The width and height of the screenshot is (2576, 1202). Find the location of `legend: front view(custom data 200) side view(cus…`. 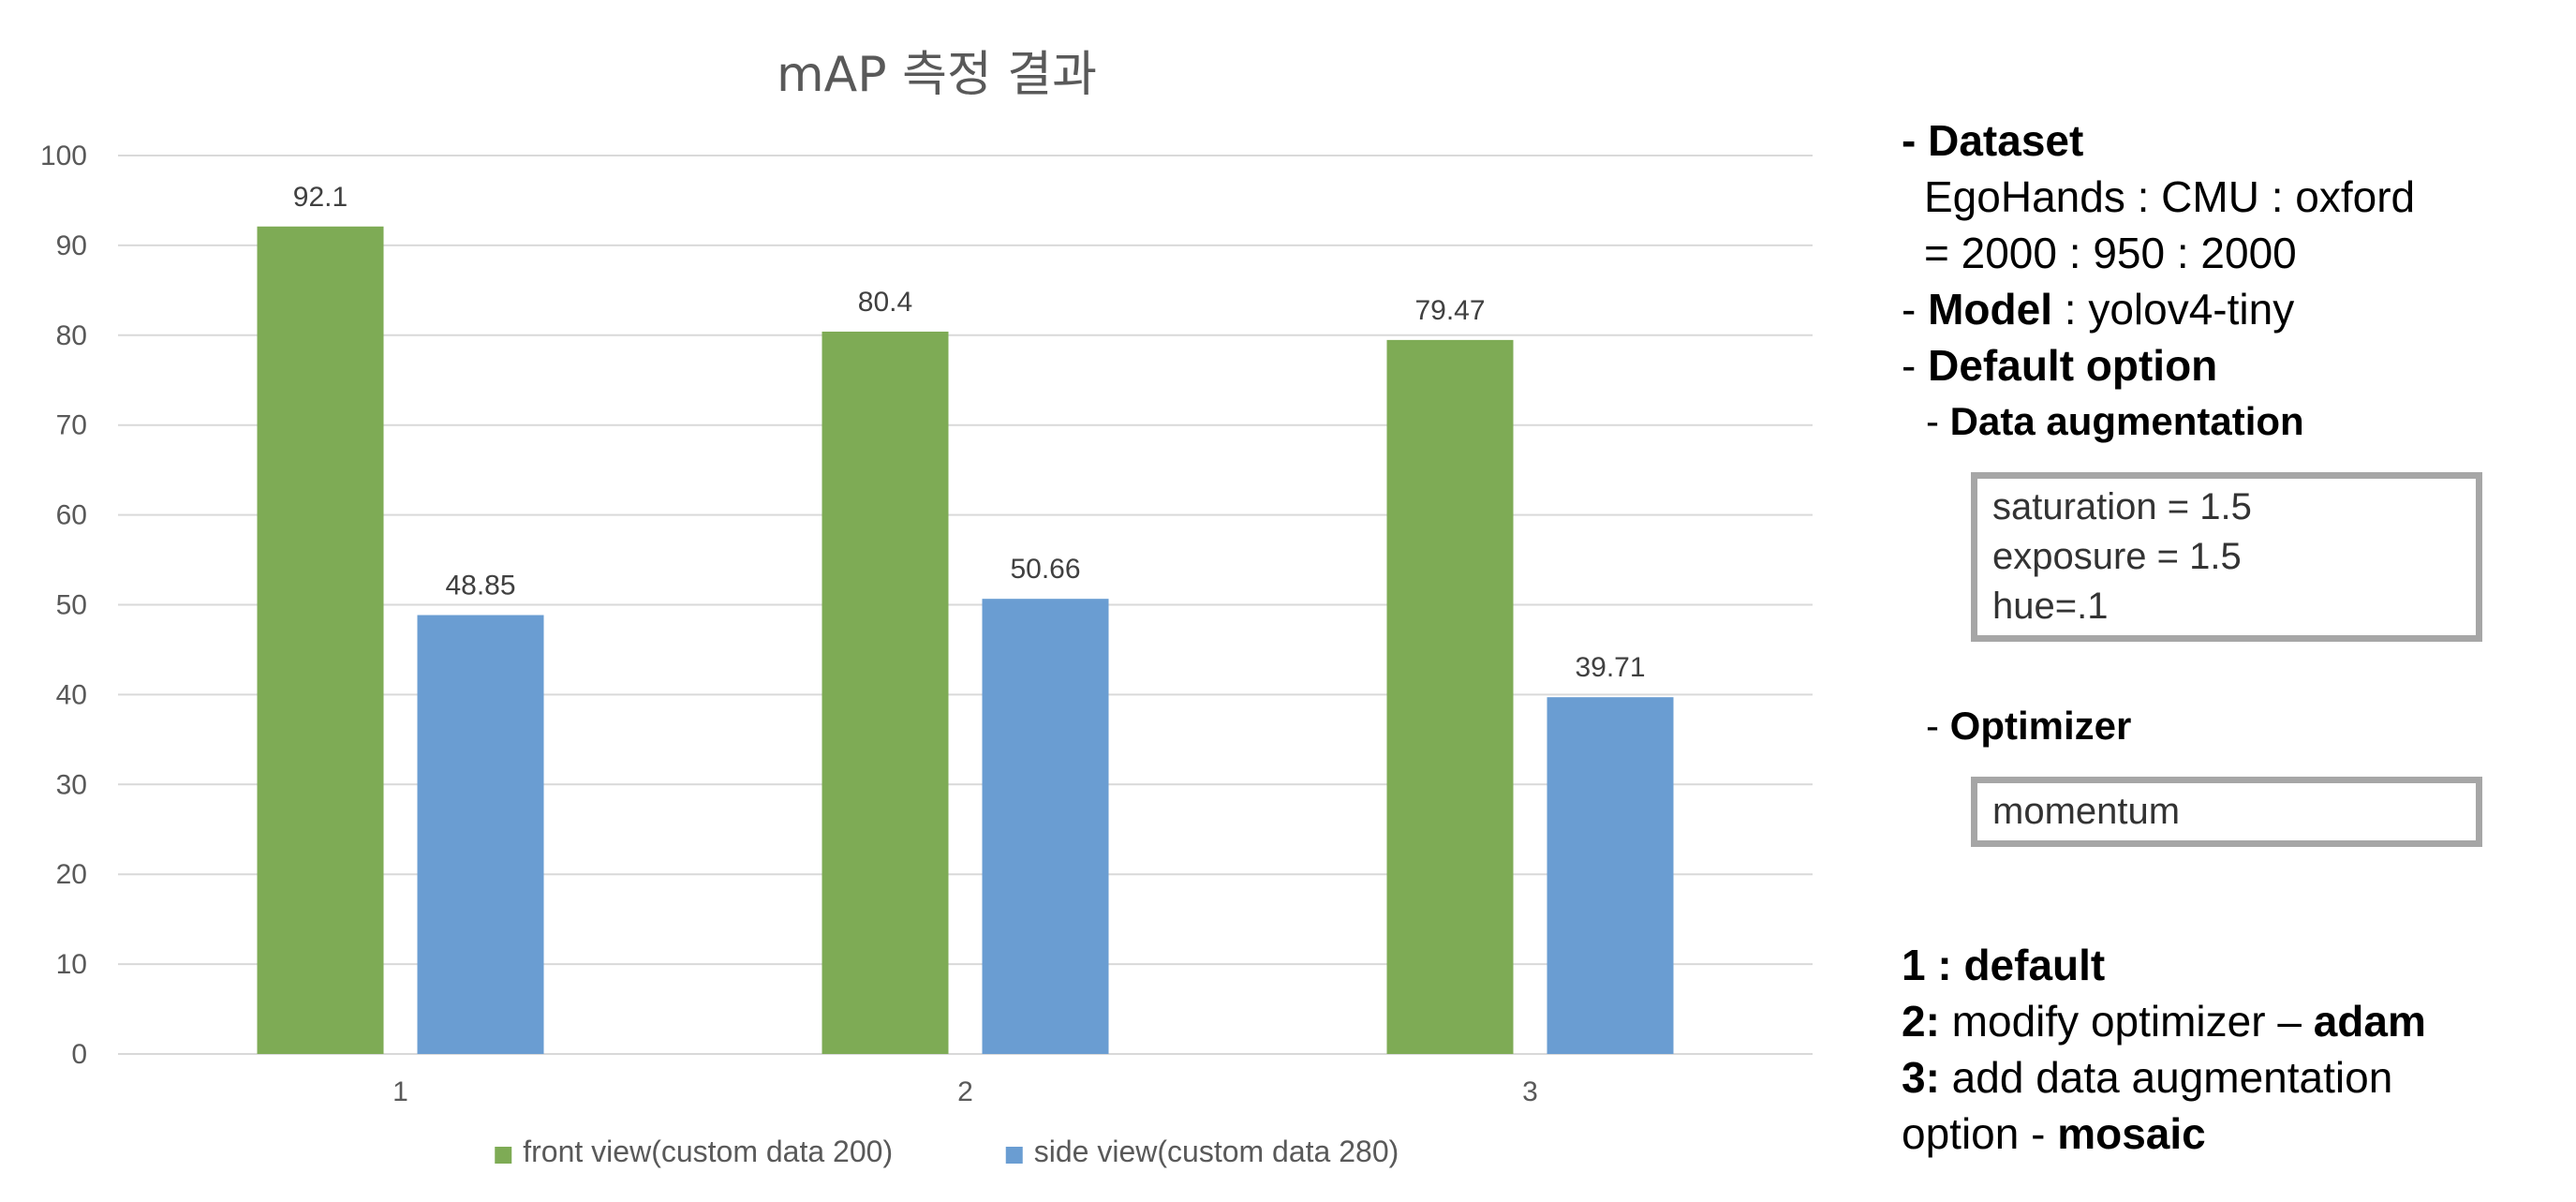

legend: front view(custom data 200) side view(cus… is located at coordinates (947, 1151).